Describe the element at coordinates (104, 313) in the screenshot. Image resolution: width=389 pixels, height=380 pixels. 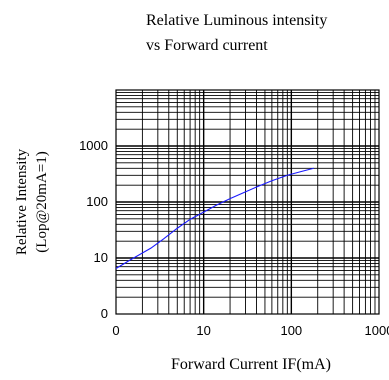
I see `y-tick-label: 0` at that location.